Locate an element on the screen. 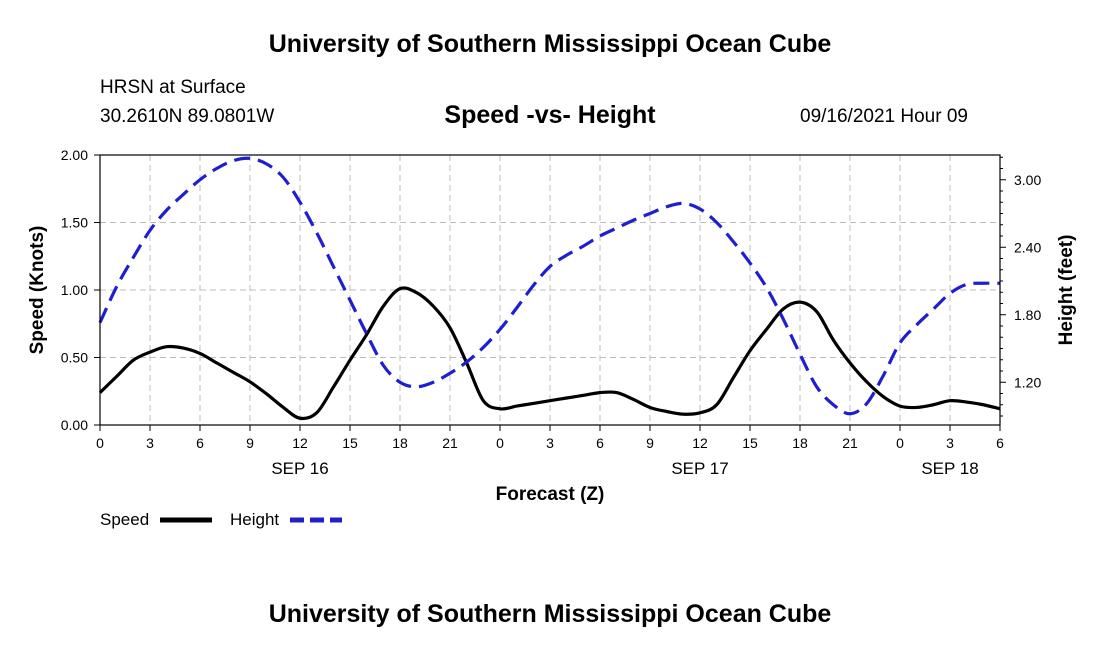 This screenshot has height=650, width=1100. x-axis-label: Forecast (Z) is located at coordinates (550, 494).